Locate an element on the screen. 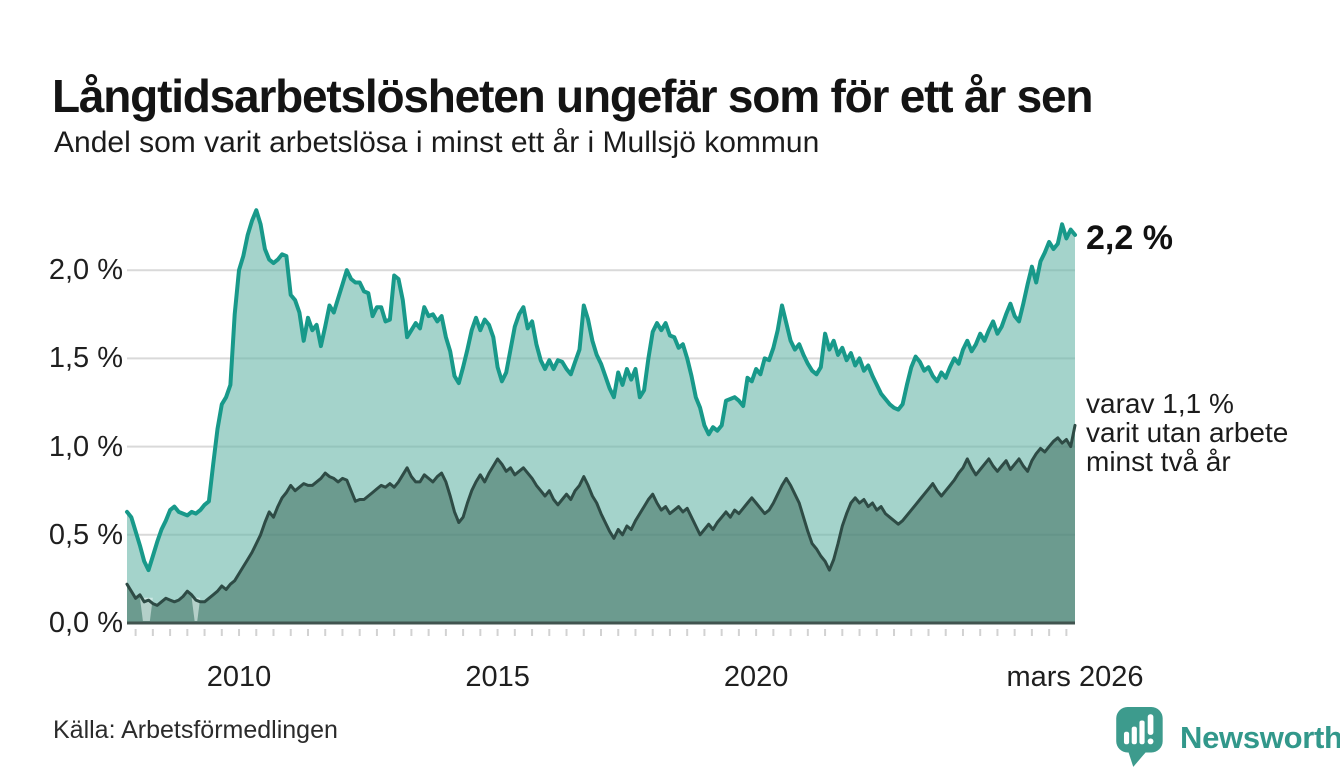  x-tick-label: 2015 is located at coordinates (497, 677).